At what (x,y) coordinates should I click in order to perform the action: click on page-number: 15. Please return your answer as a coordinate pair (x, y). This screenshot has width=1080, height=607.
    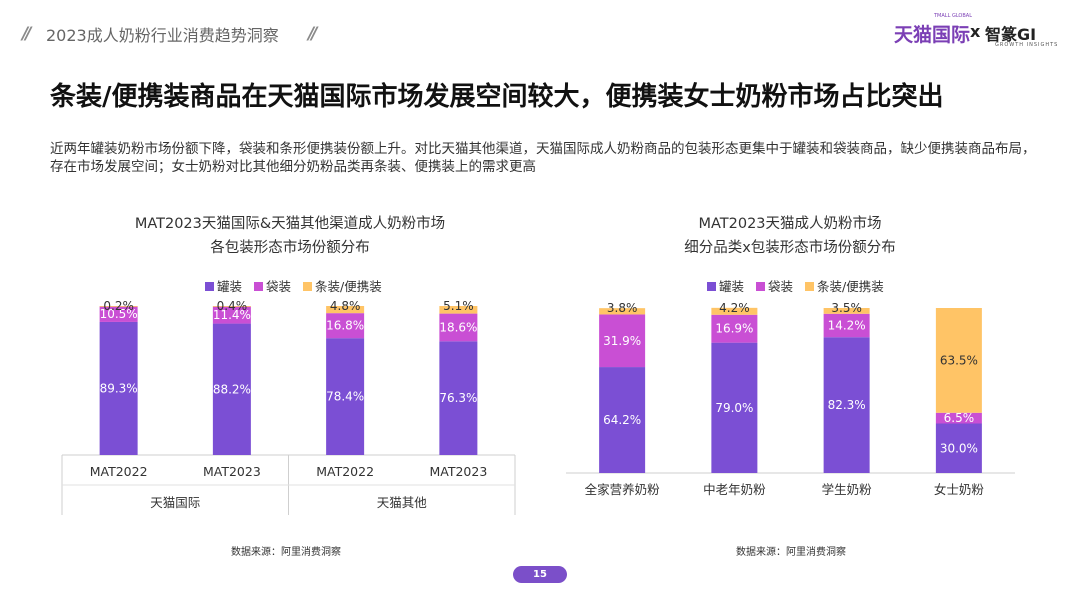
    Looking at the image, I should click on (540, 574).